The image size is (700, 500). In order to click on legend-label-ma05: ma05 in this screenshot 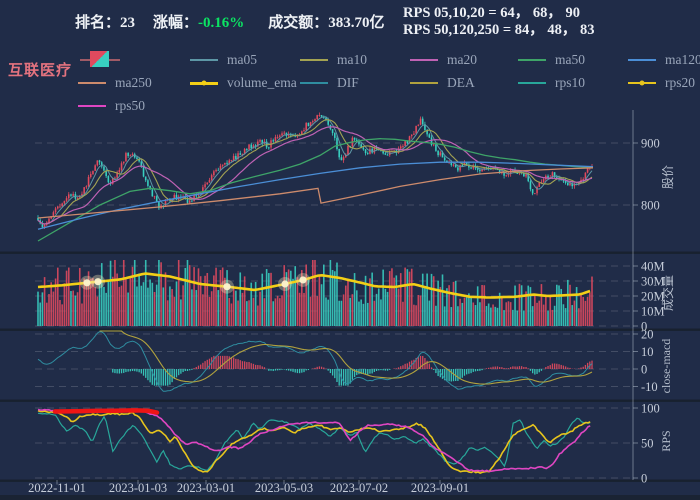, I will do `click(242, 59)`.